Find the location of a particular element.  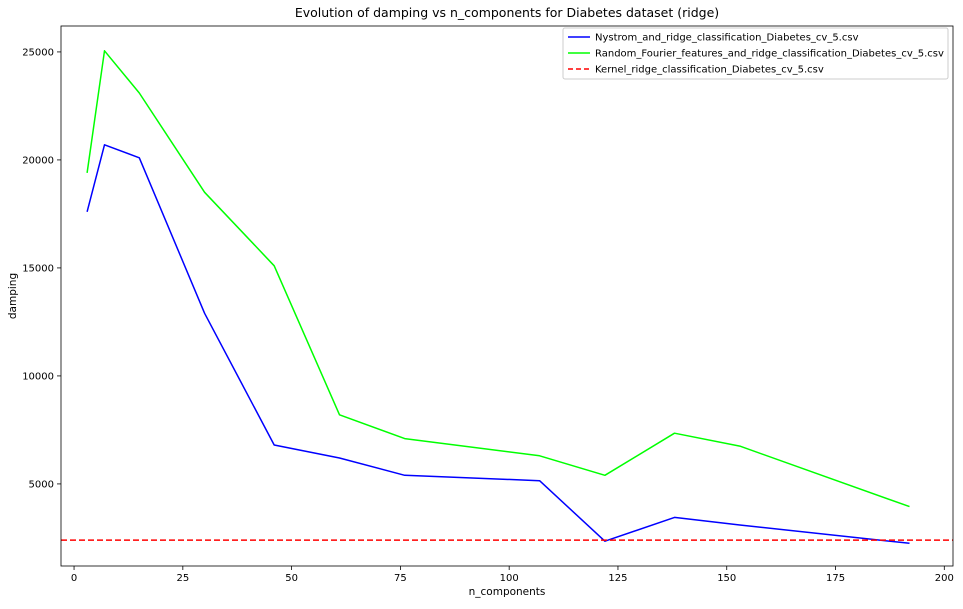

y-axis-label: damping is located at coordinates (13, 296).